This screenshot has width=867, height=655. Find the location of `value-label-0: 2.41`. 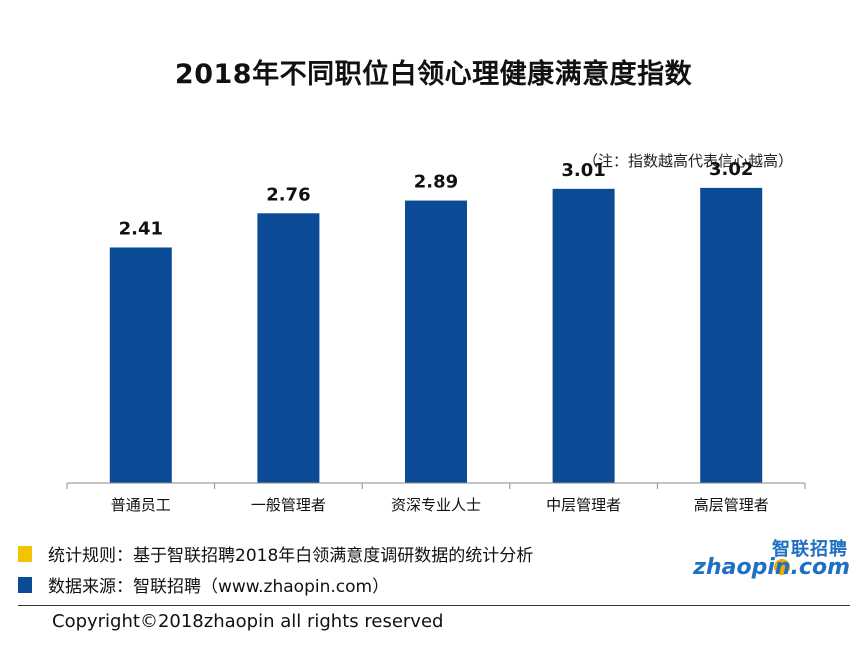

value-label-0: 2.41 is located at coordinates (141, 228).